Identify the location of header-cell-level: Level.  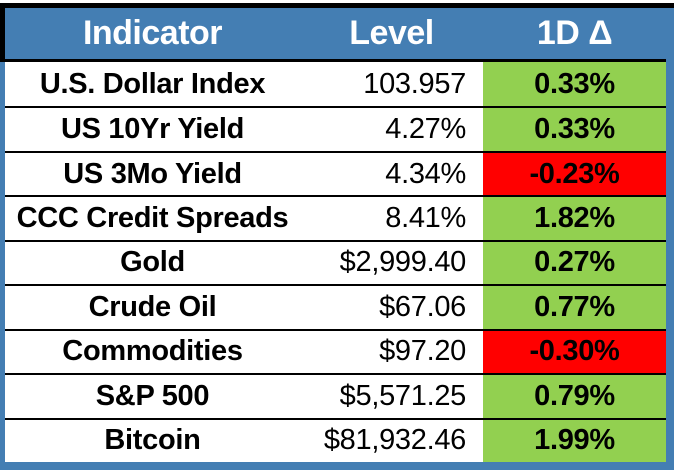
(391, 33).